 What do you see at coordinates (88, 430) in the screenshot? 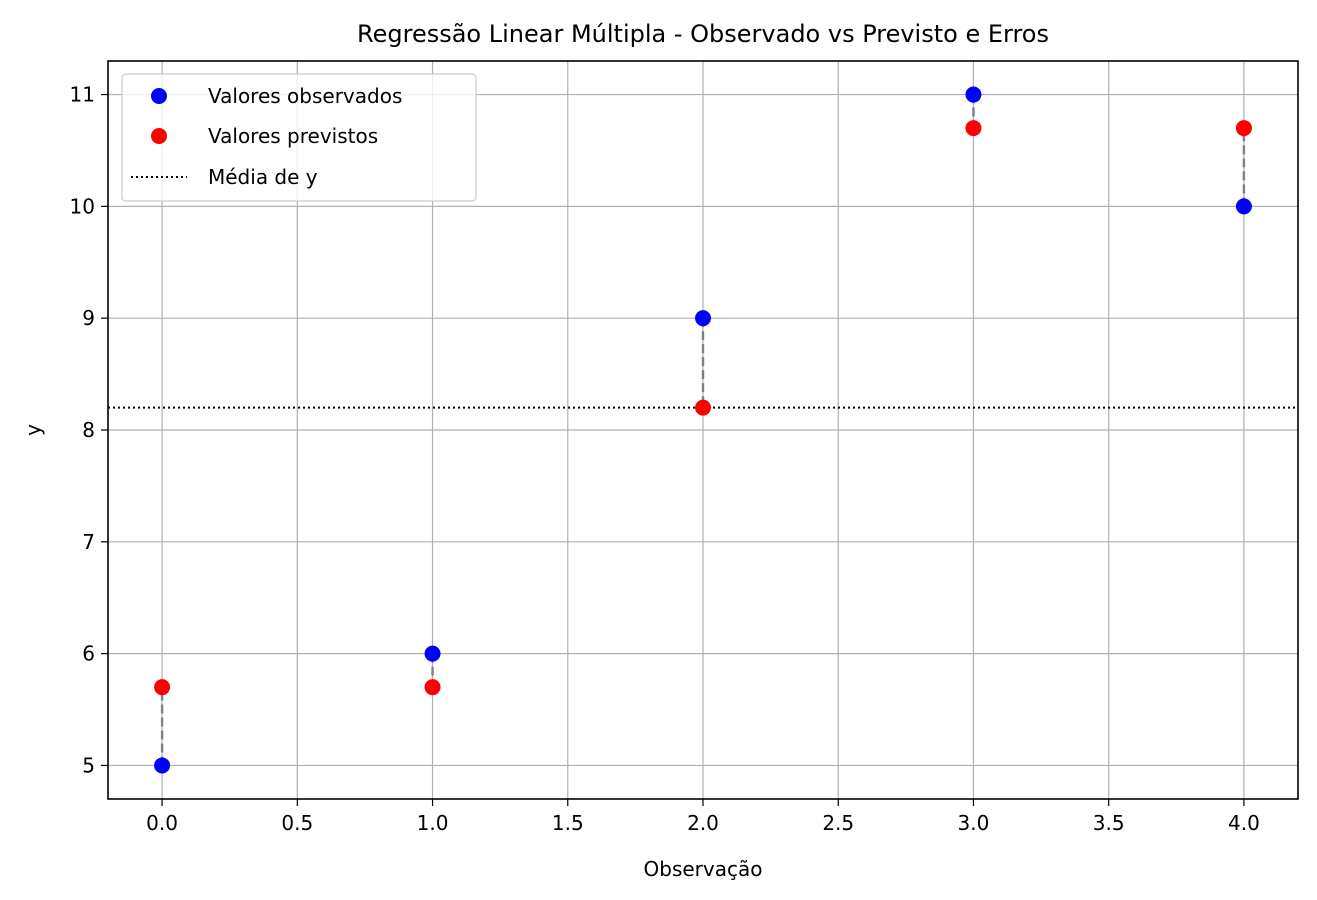
I see `y-tick-label: 8` at bounding box center [88, 430].